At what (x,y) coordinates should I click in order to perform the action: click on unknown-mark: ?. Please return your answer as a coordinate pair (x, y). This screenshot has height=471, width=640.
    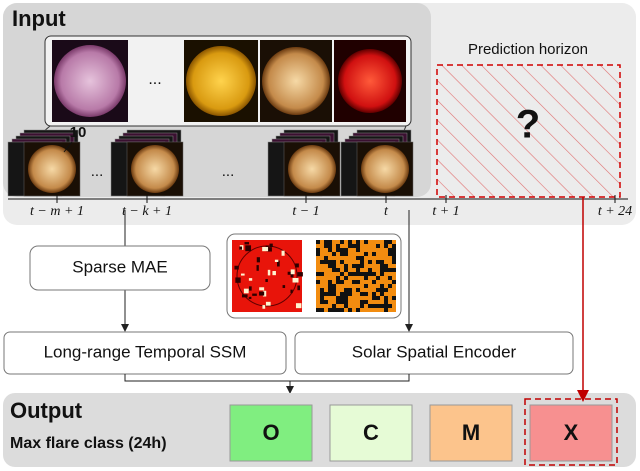
    Looking at the image, I should click on (528, 125).